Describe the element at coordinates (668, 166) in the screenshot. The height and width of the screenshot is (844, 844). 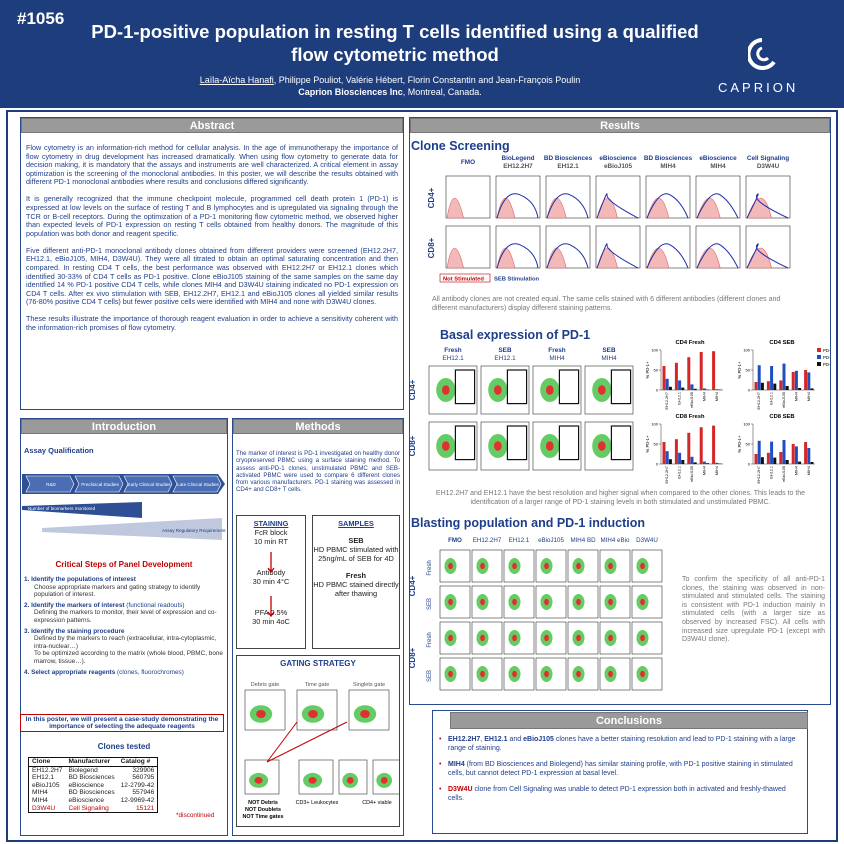
I see `column-header: MIH4` at that location.